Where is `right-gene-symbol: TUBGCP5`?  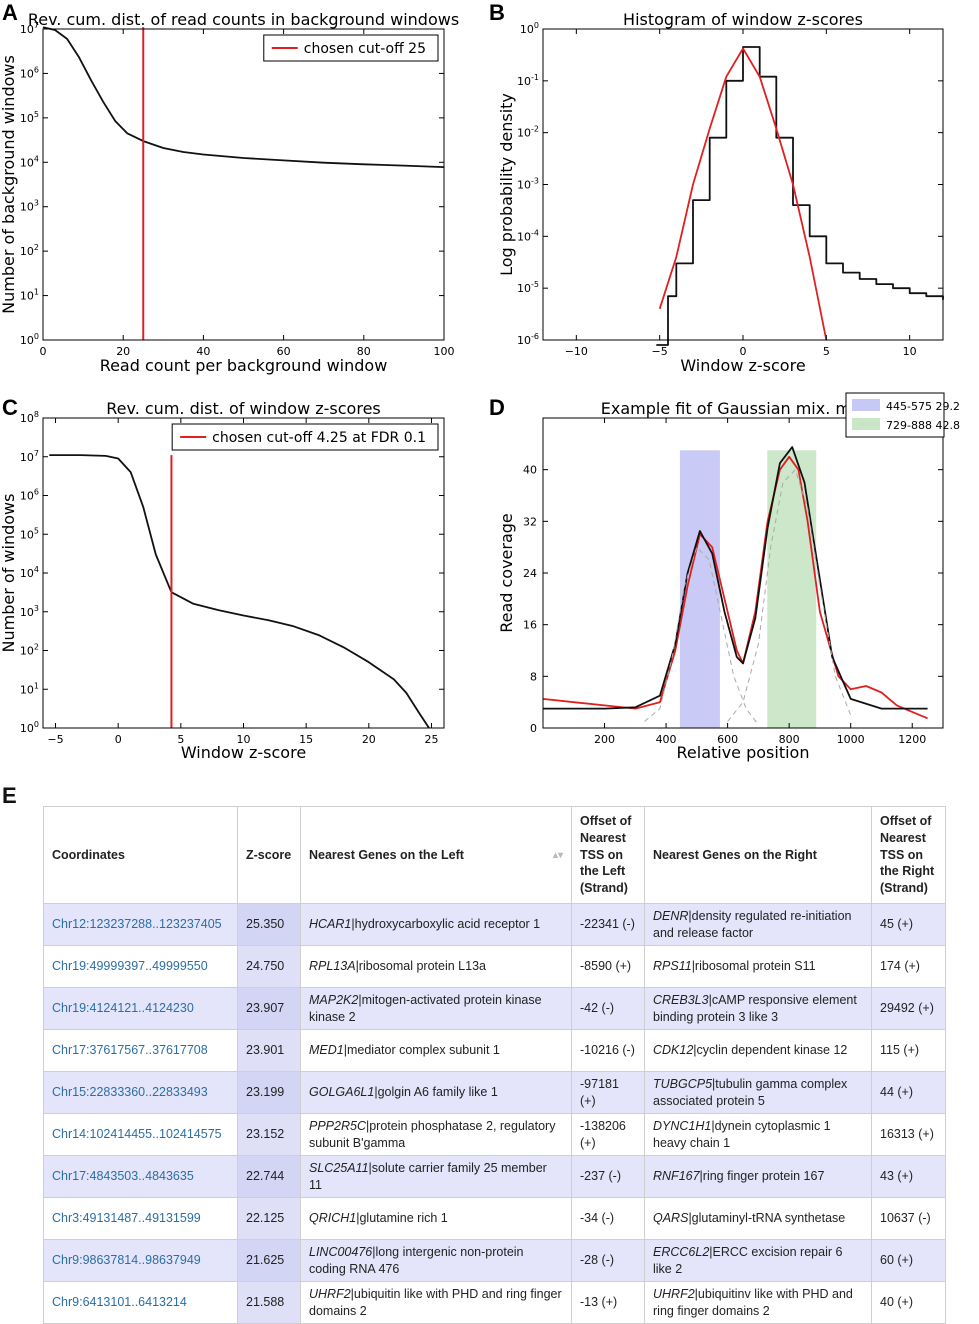 right-gene-symbol: TUBGCP5 is located at coordinates (683, 1083).